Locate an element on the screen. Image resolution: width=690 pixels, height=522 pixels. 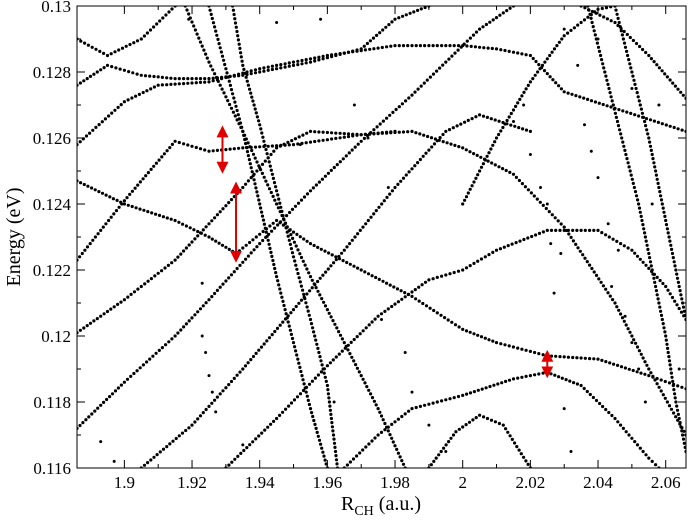
x-tick-label: 1.94 is located at coordinates (260, 482).